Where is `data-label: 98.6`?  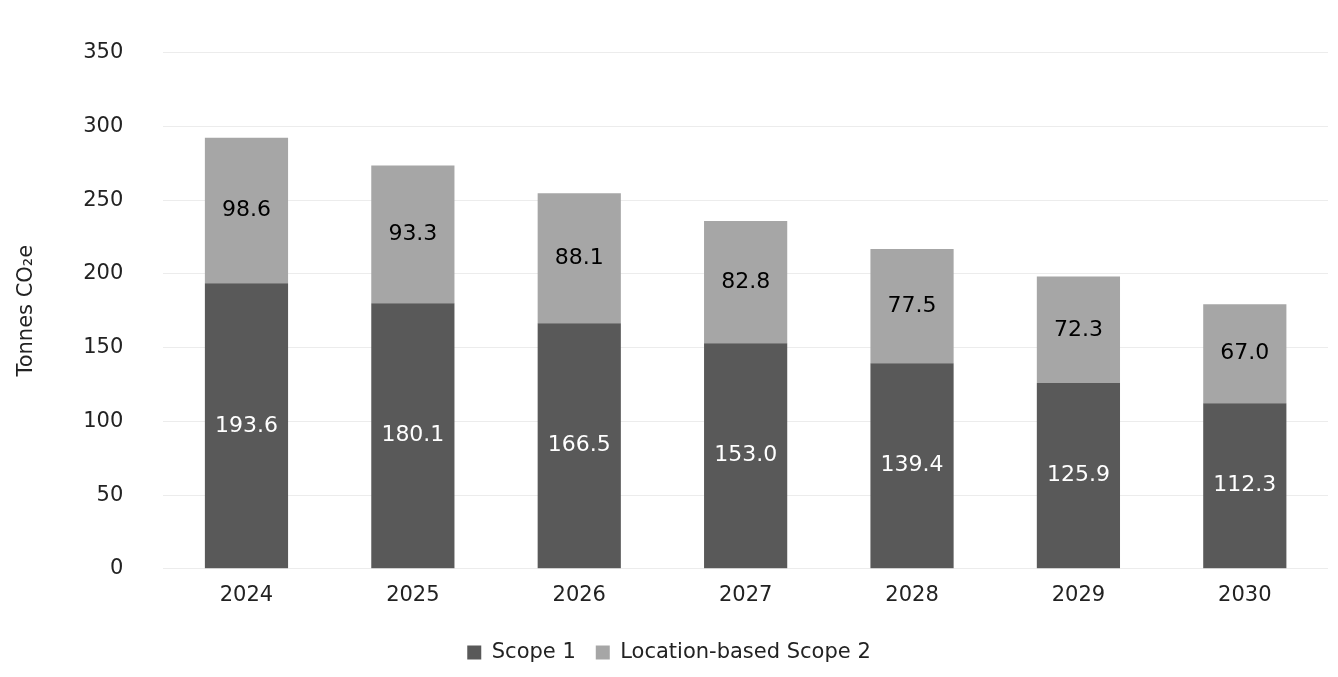
data-label: 98.6 is located at coordinates (246, 209).